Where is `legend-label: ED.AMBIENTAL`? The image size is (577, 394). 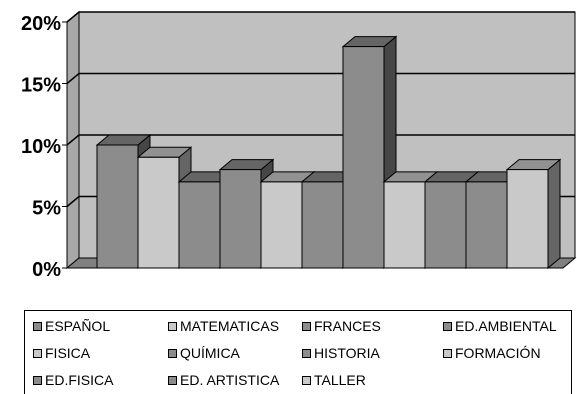 legend-label: ED.AMBIENTAL is located at coordinates (506, 326).